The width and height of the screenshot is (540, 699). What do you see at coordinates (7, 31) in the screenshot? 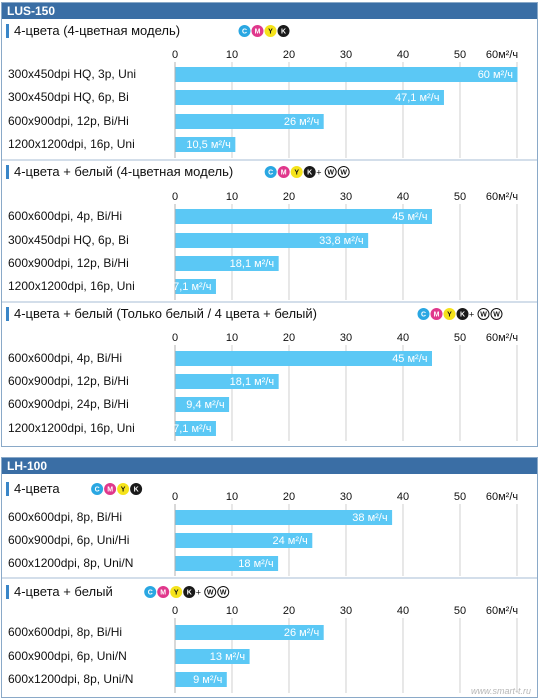
I see `chart-0-panel-0-accent-bar` at bounding box center [7, 31].